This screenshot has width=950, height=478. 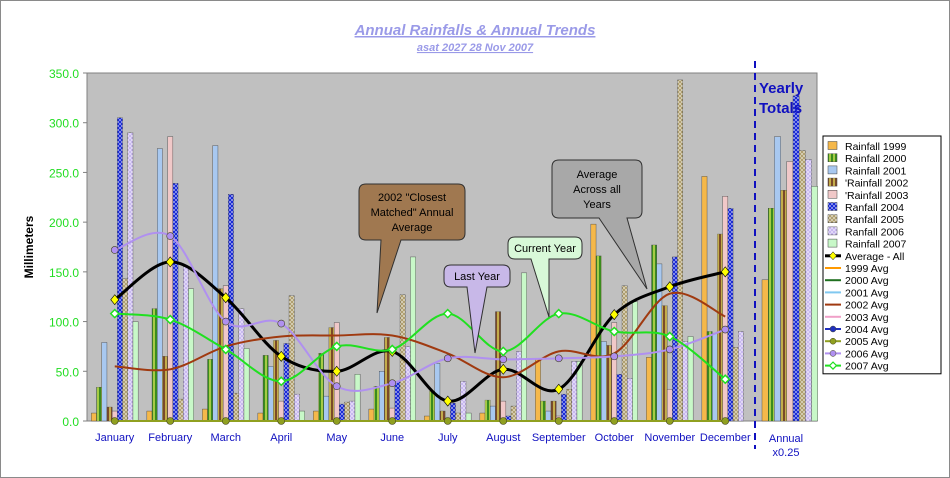 What do you see at coordinates (790, 291) in the screenshot?
I see `annual-bar-rainfall-2003` at bounding box center [790, 291].